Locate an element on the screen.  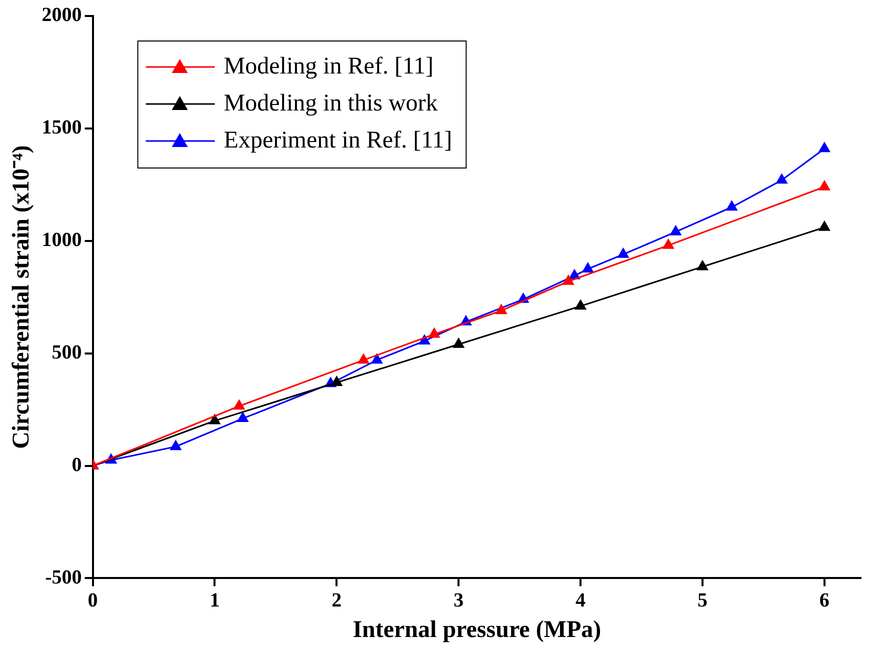
x-axis-title: Internal pressure (MPa) is located at coordinates (477, 629).